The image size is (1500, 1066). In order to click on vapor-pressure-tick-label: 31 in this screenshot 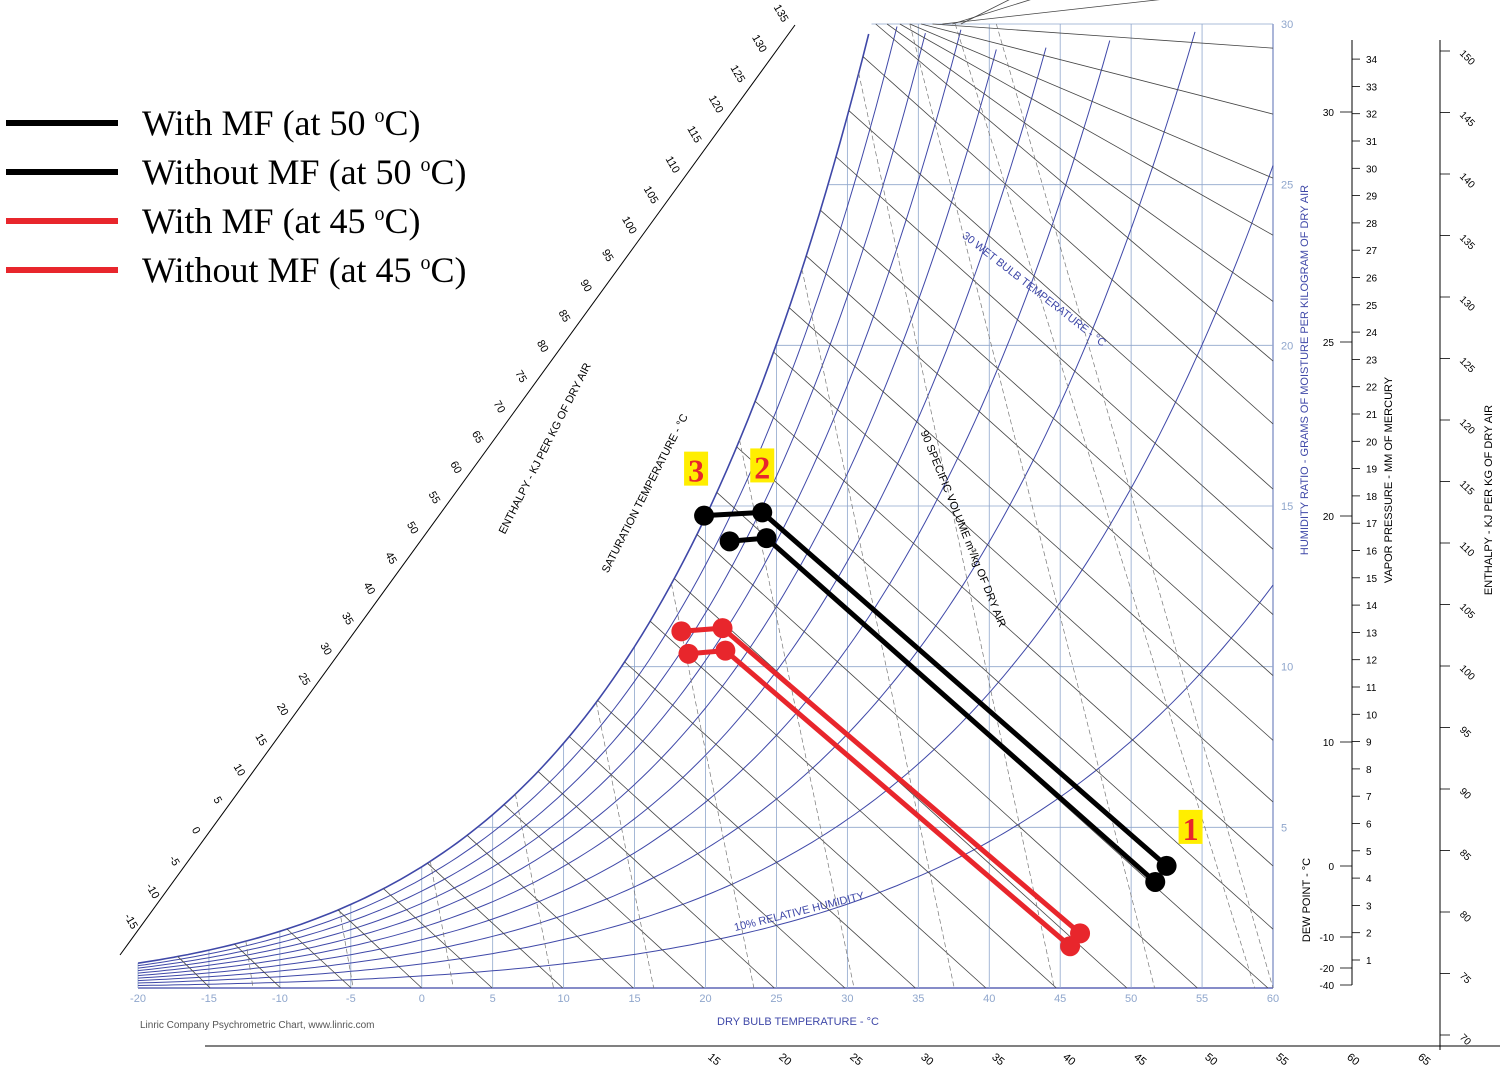, I will do `click(1372, 142)`.